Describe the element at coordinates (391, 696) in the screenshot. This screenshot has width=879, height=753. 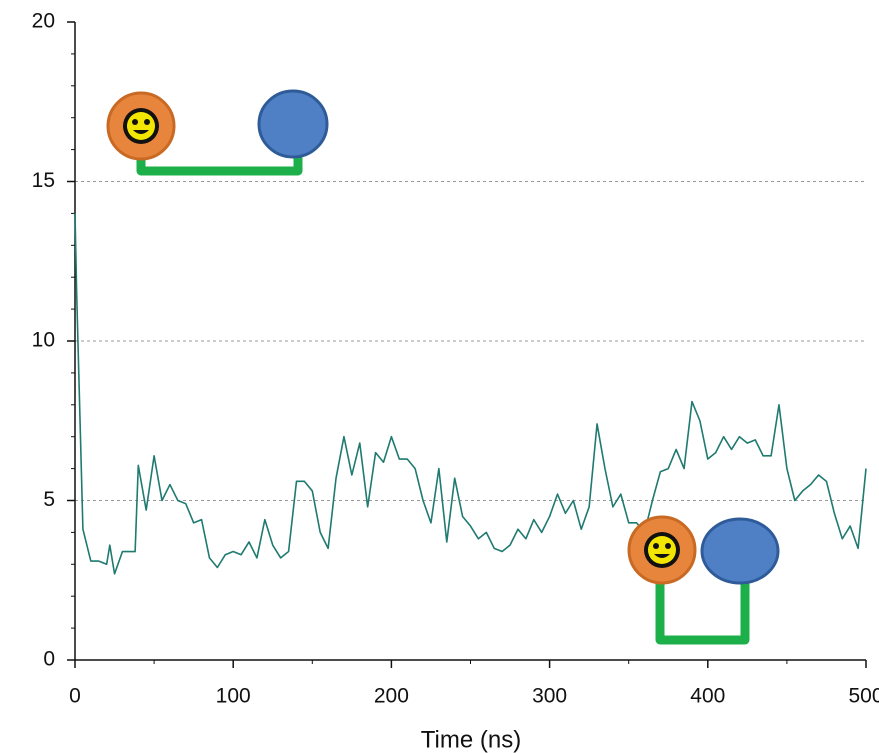
I see `x-tick-label: 200` at that location.